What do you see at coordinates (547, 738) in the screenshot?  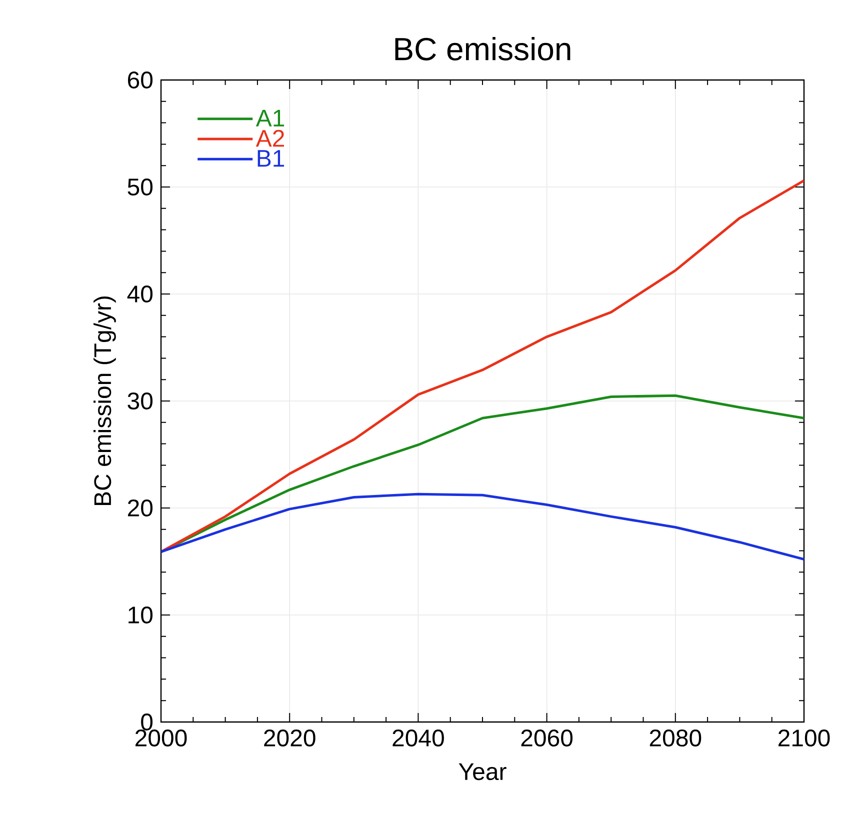 I see `x-tick-label: 2060` at bounding box center [547, 738].